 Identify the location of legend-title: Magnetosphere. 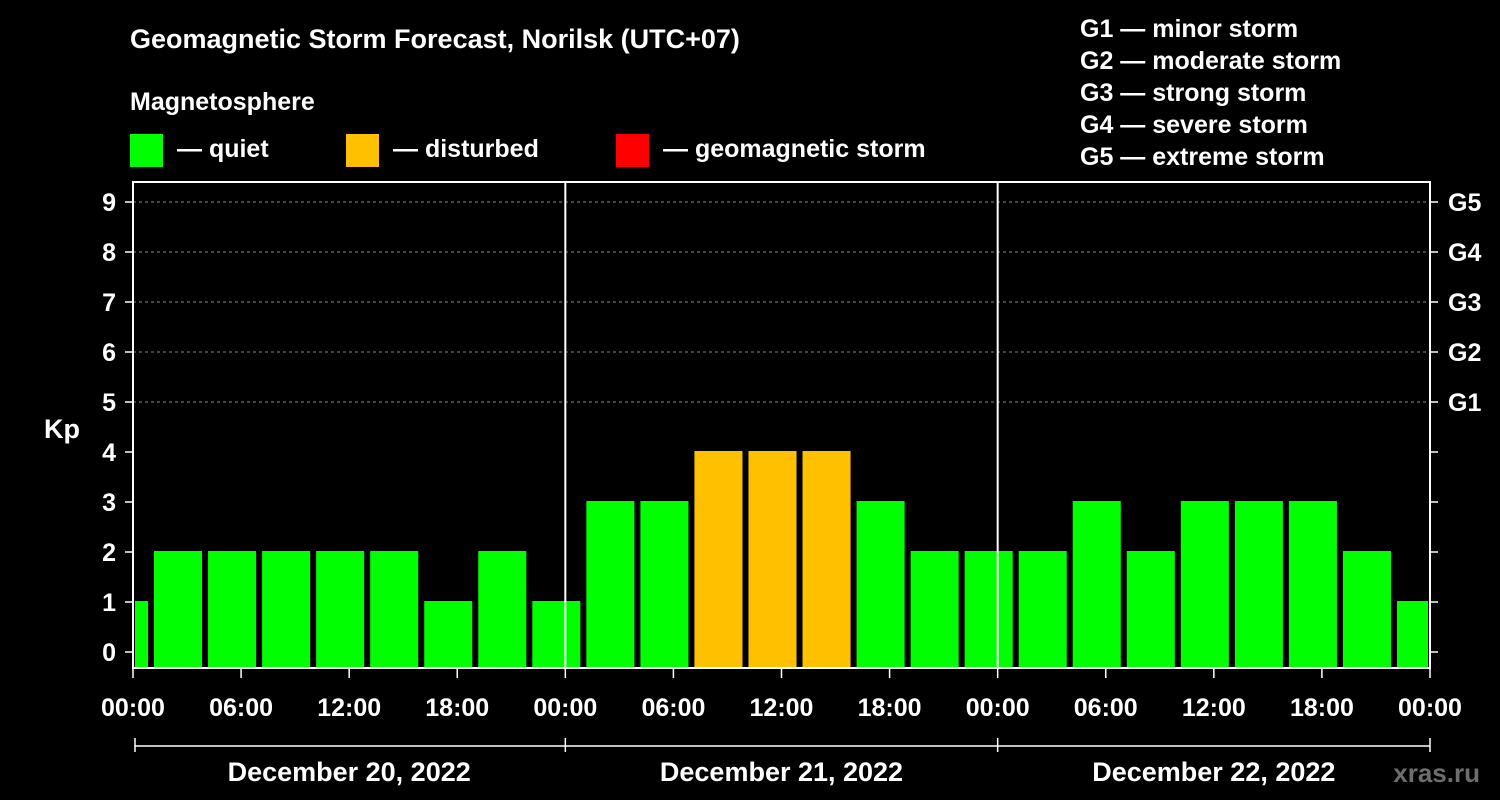
(222, 102).